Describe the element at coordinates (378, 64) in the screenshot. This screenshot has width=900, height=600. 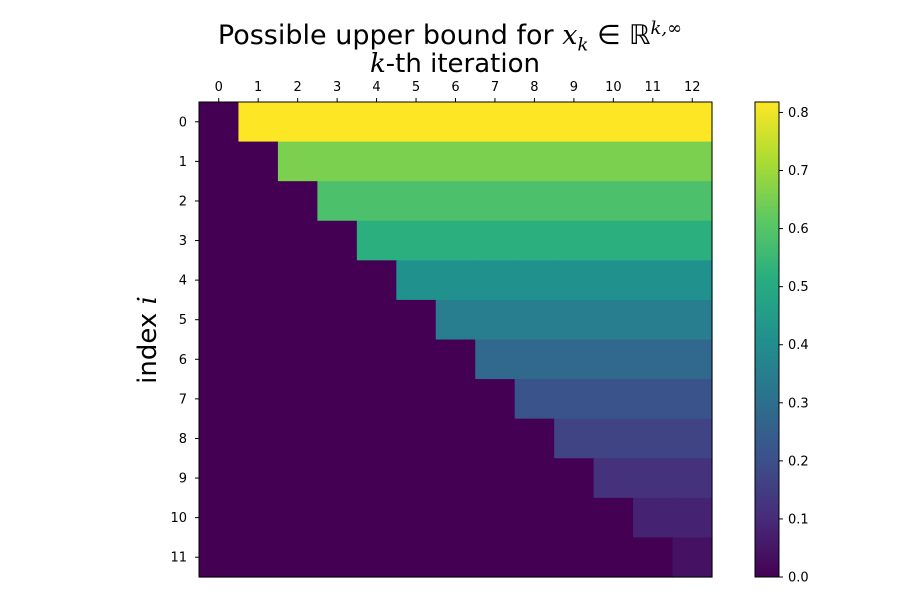
I see `x-axis-label-math: k` at that location.